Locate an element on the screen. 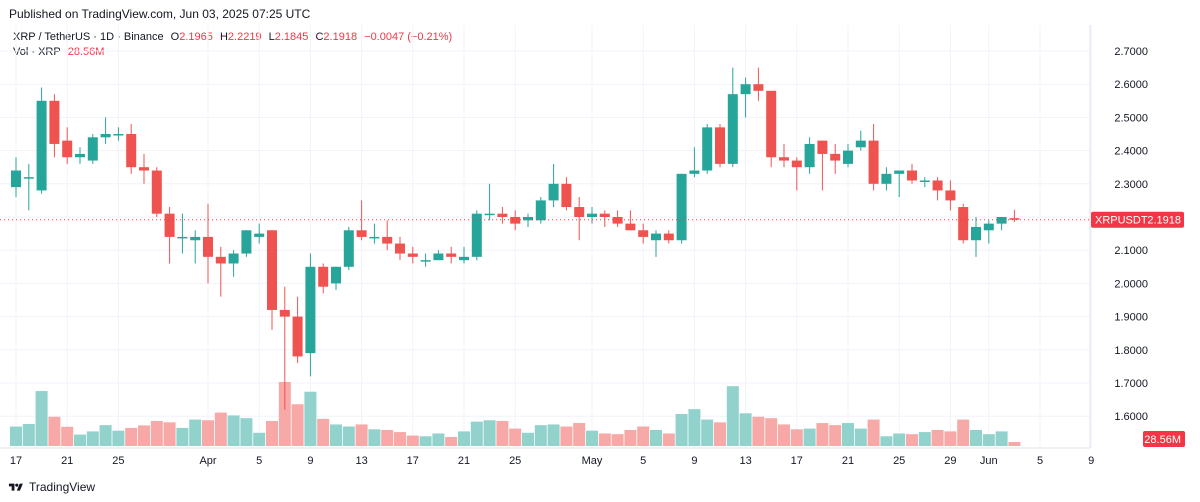  close-value: 2.1918 is located at coordinates (340, 37).